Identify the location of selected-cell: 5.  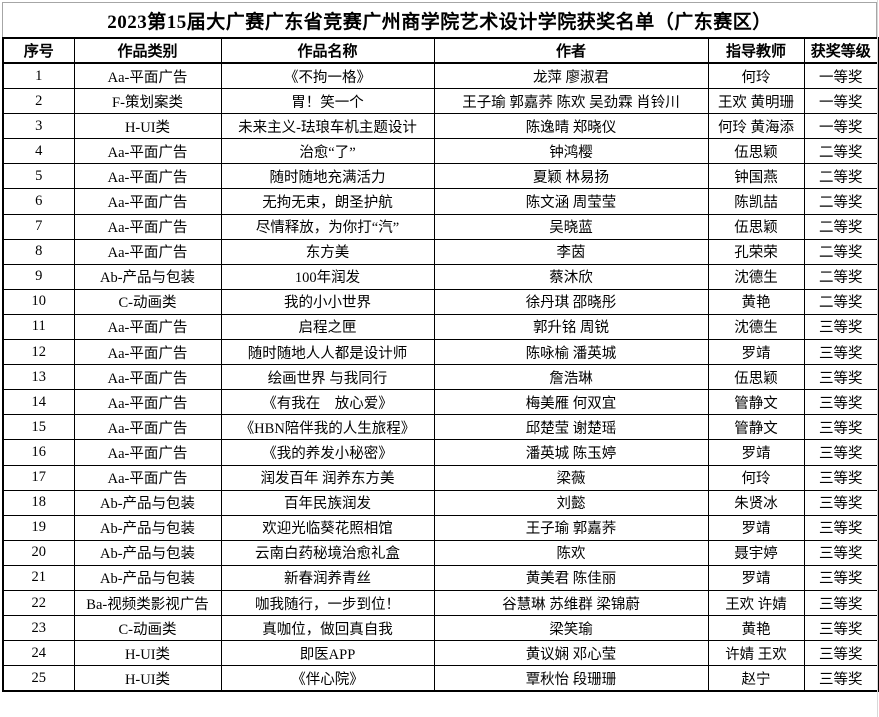
(38, 176).